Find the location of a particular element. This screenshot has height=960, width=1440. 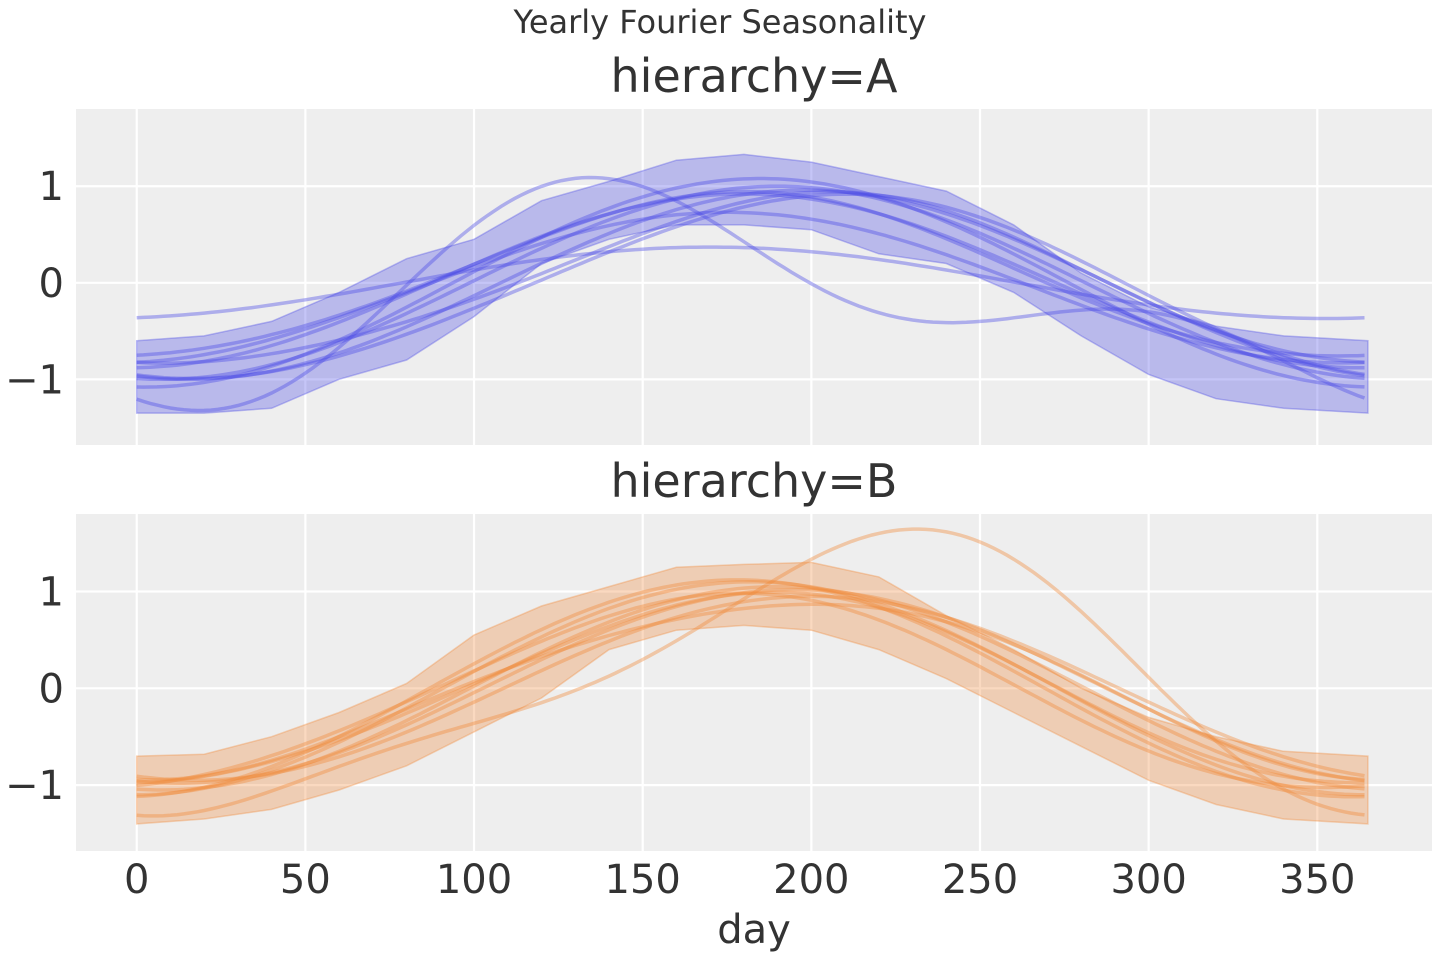

x-tick-label: 100 is located at coordinates (474, 880).